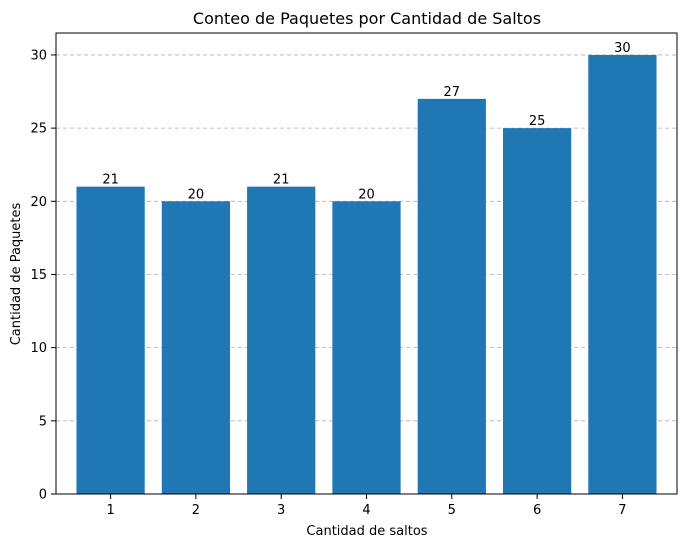 Image resolution: width=686 pixels, height=547 pixels. I want to click on x-tick-label: 4, so click(366, 510).